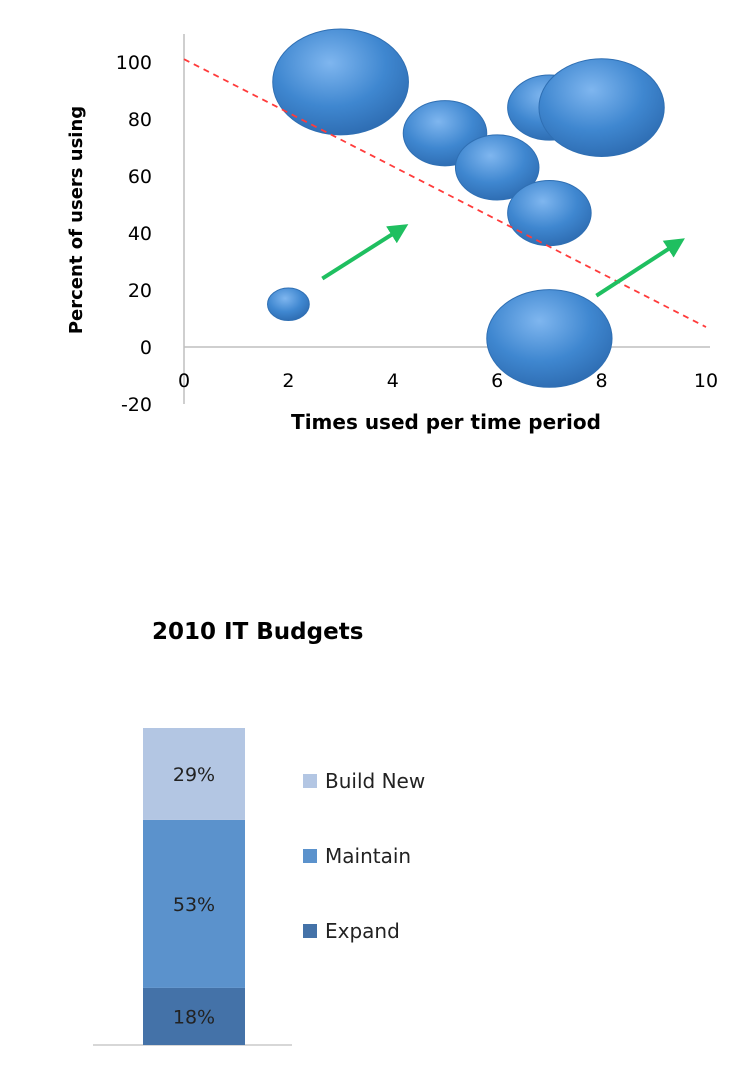 The image size is (756, 1081). I want to click on x-axis-title: Times used per time period, so click(446, 422).